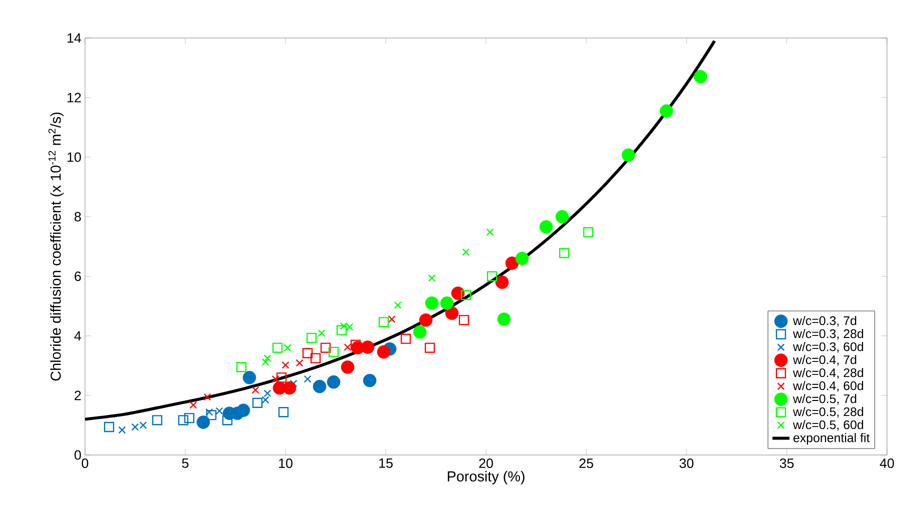 The width and height of the screenshot is (903, 523). What do you see at coordinates (185, 463) in the screenshot?
I see `x-tick-label: 5` at bounding box center [185, 463].